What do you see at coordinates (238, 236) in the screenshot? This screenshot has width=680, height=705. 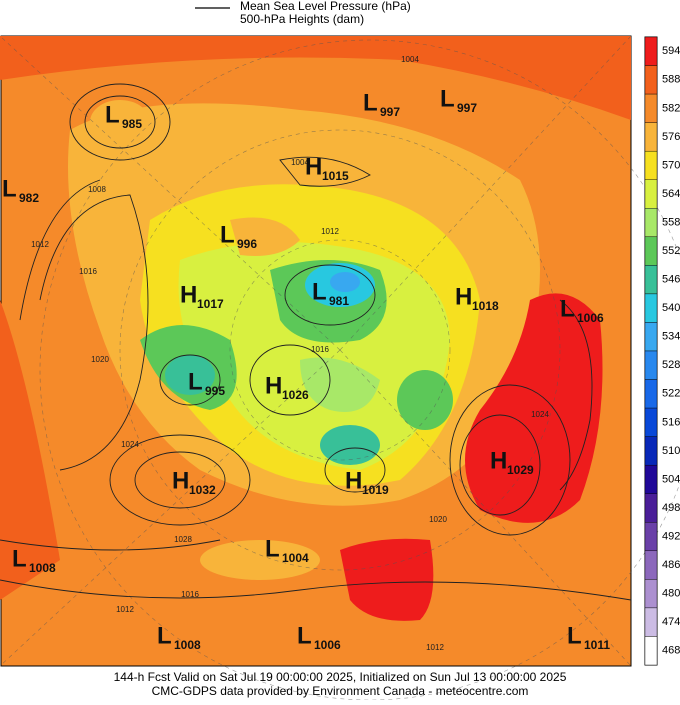 I see `pressure-system: L 996` at bounding box center [238, 236].